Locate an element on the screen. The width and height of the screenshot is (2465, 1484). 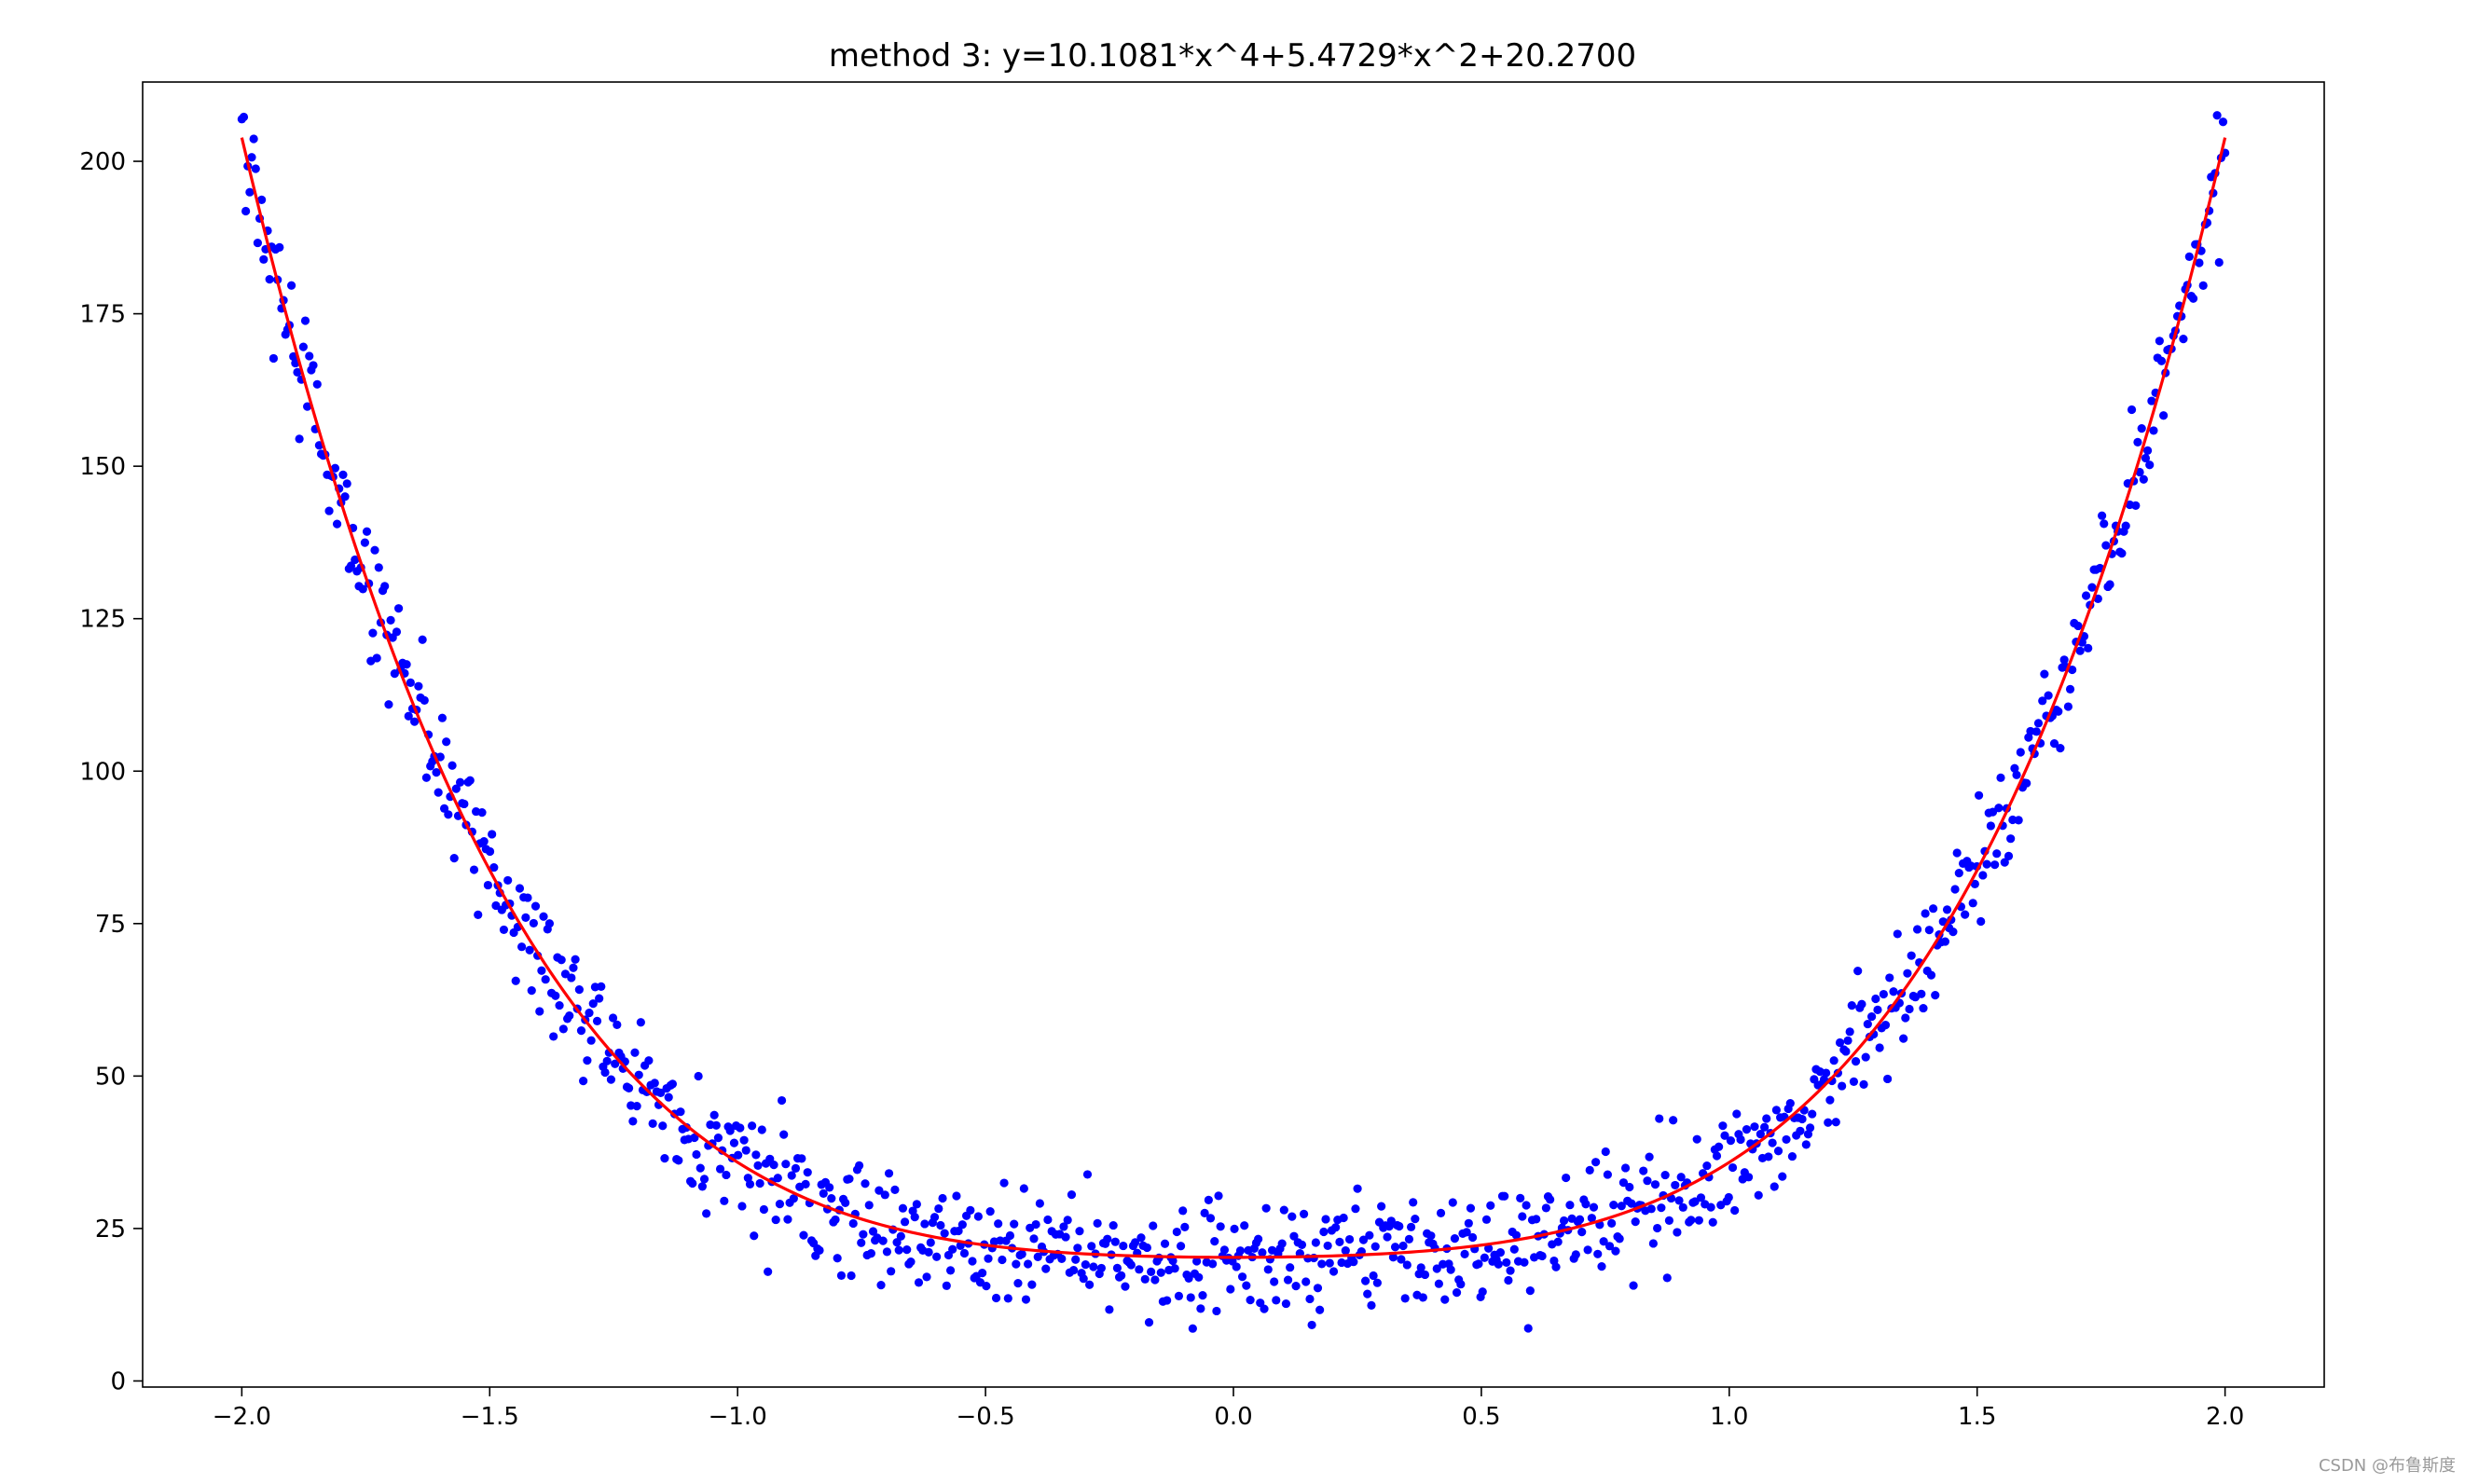
x-tick-label: 1.0 is located at coordinates (1729, 1417).